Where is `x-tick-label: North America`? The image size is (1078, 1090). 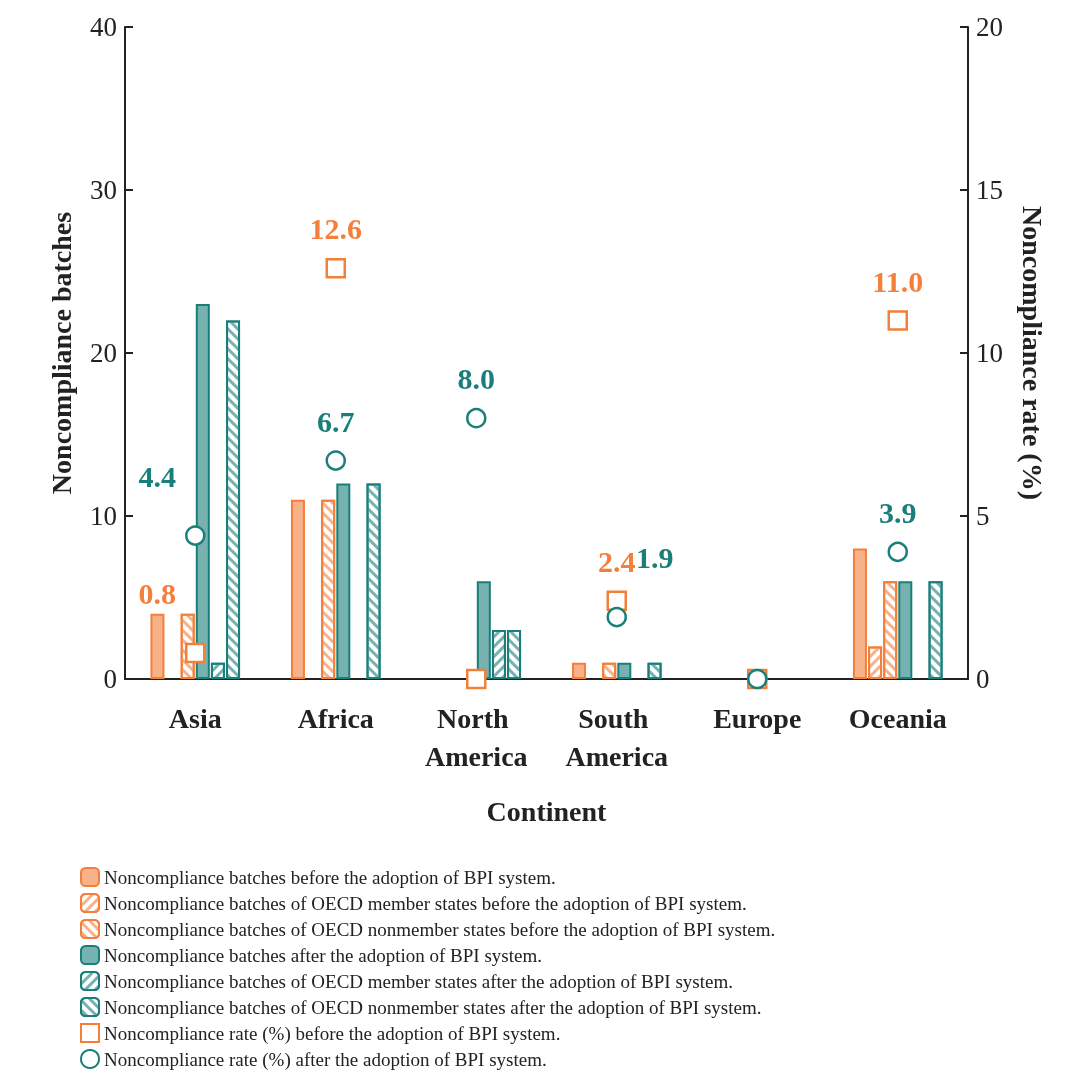
x-tick-label: North America is located at coordinates (476, 737).